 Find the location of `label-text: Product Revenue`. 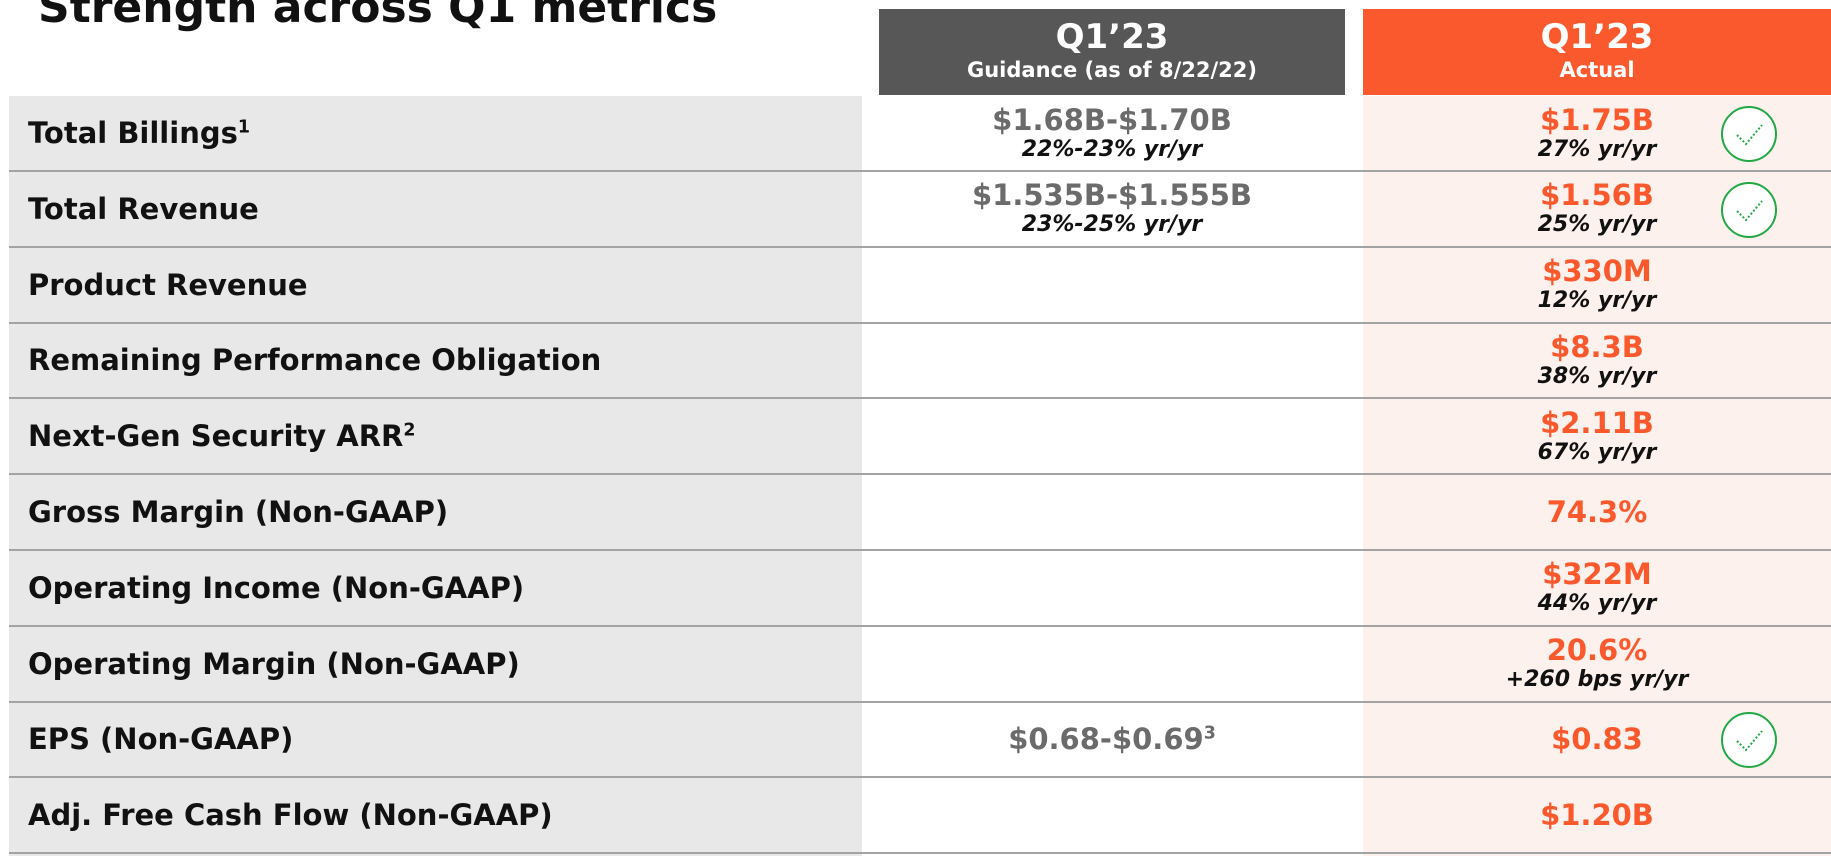

label-text: Product Revenue is located at coordinates (168, 284).